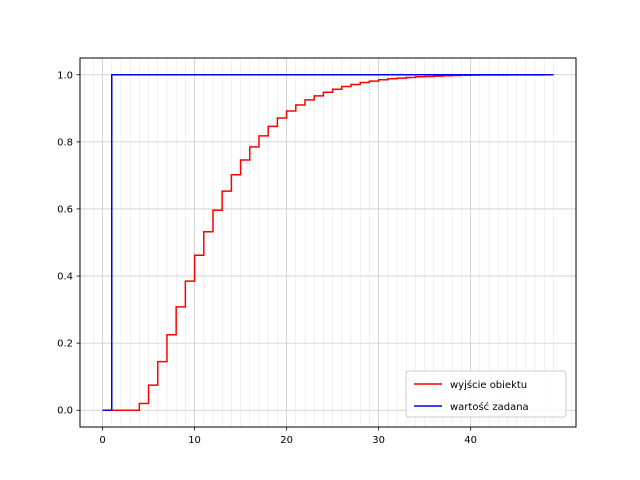 The width and height of the screenshot is (640, 480). What do you see at coordinates (65, 277) in the screenshot?
I see `y-tick-label: 0.4` at bounding box center [65, 277].